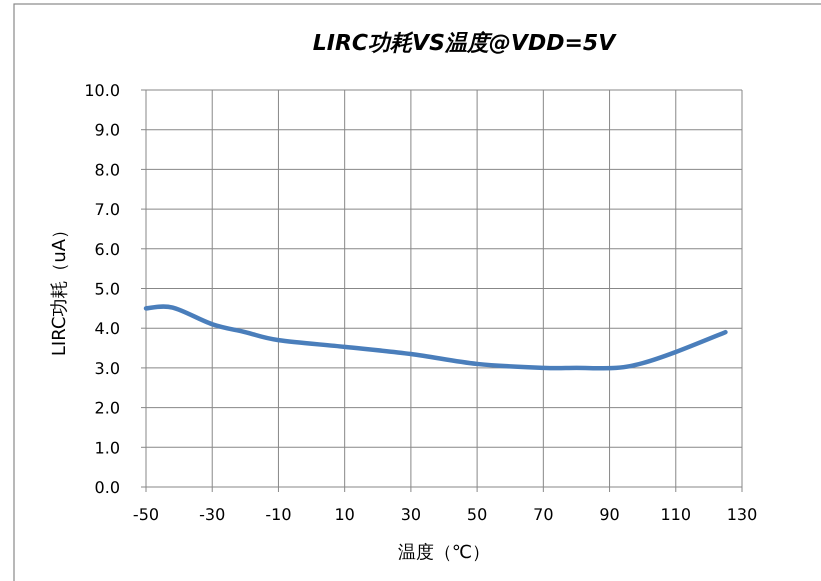 The height and width of the screenshot is (581, 821). What do you see at coordinates (742, 514) in the screenshot?
I see `x-tick-label: 130` at bounding box center [742, 514].